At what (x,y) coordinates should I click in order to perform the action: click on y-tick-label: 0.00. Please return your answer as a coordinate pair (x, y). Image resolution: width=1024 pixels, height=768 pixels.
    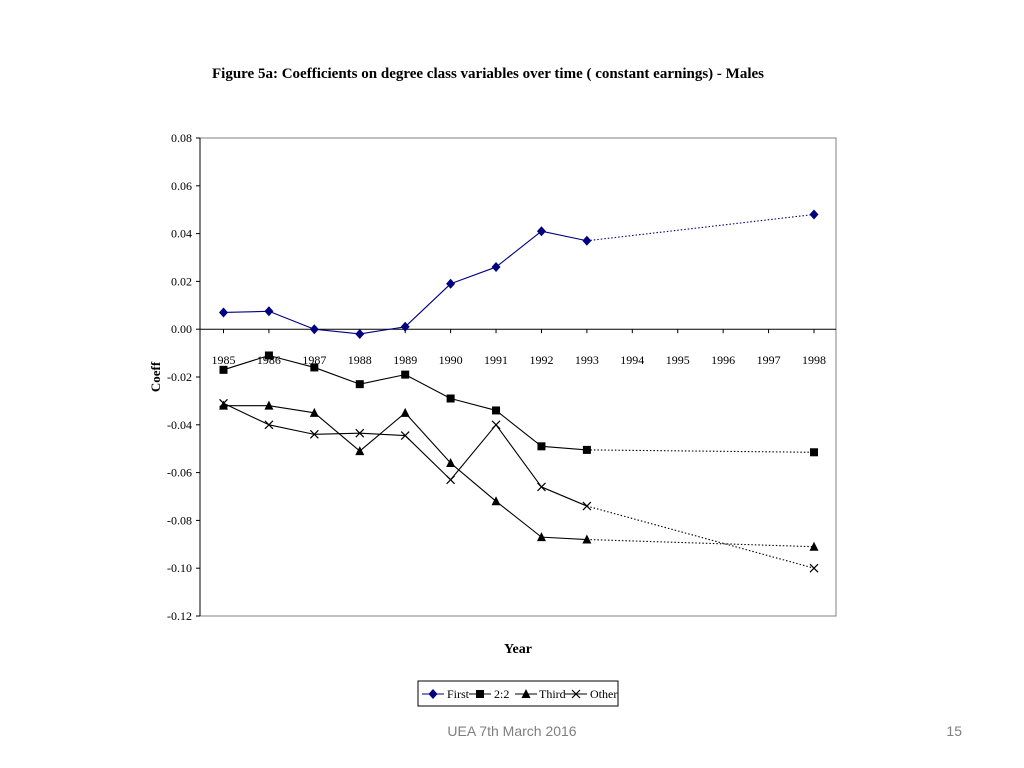
    Looking at the image, I should click on (181, 329).